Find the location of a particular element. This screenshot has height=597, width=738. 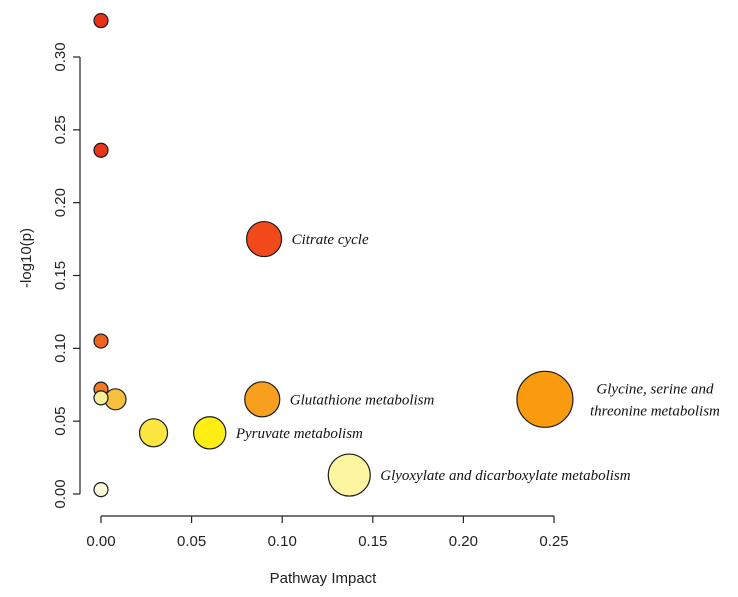

x-axis: 0.00 0.05 0.10 0.15 0.20 0.25 is located at coordinates (327, 532).